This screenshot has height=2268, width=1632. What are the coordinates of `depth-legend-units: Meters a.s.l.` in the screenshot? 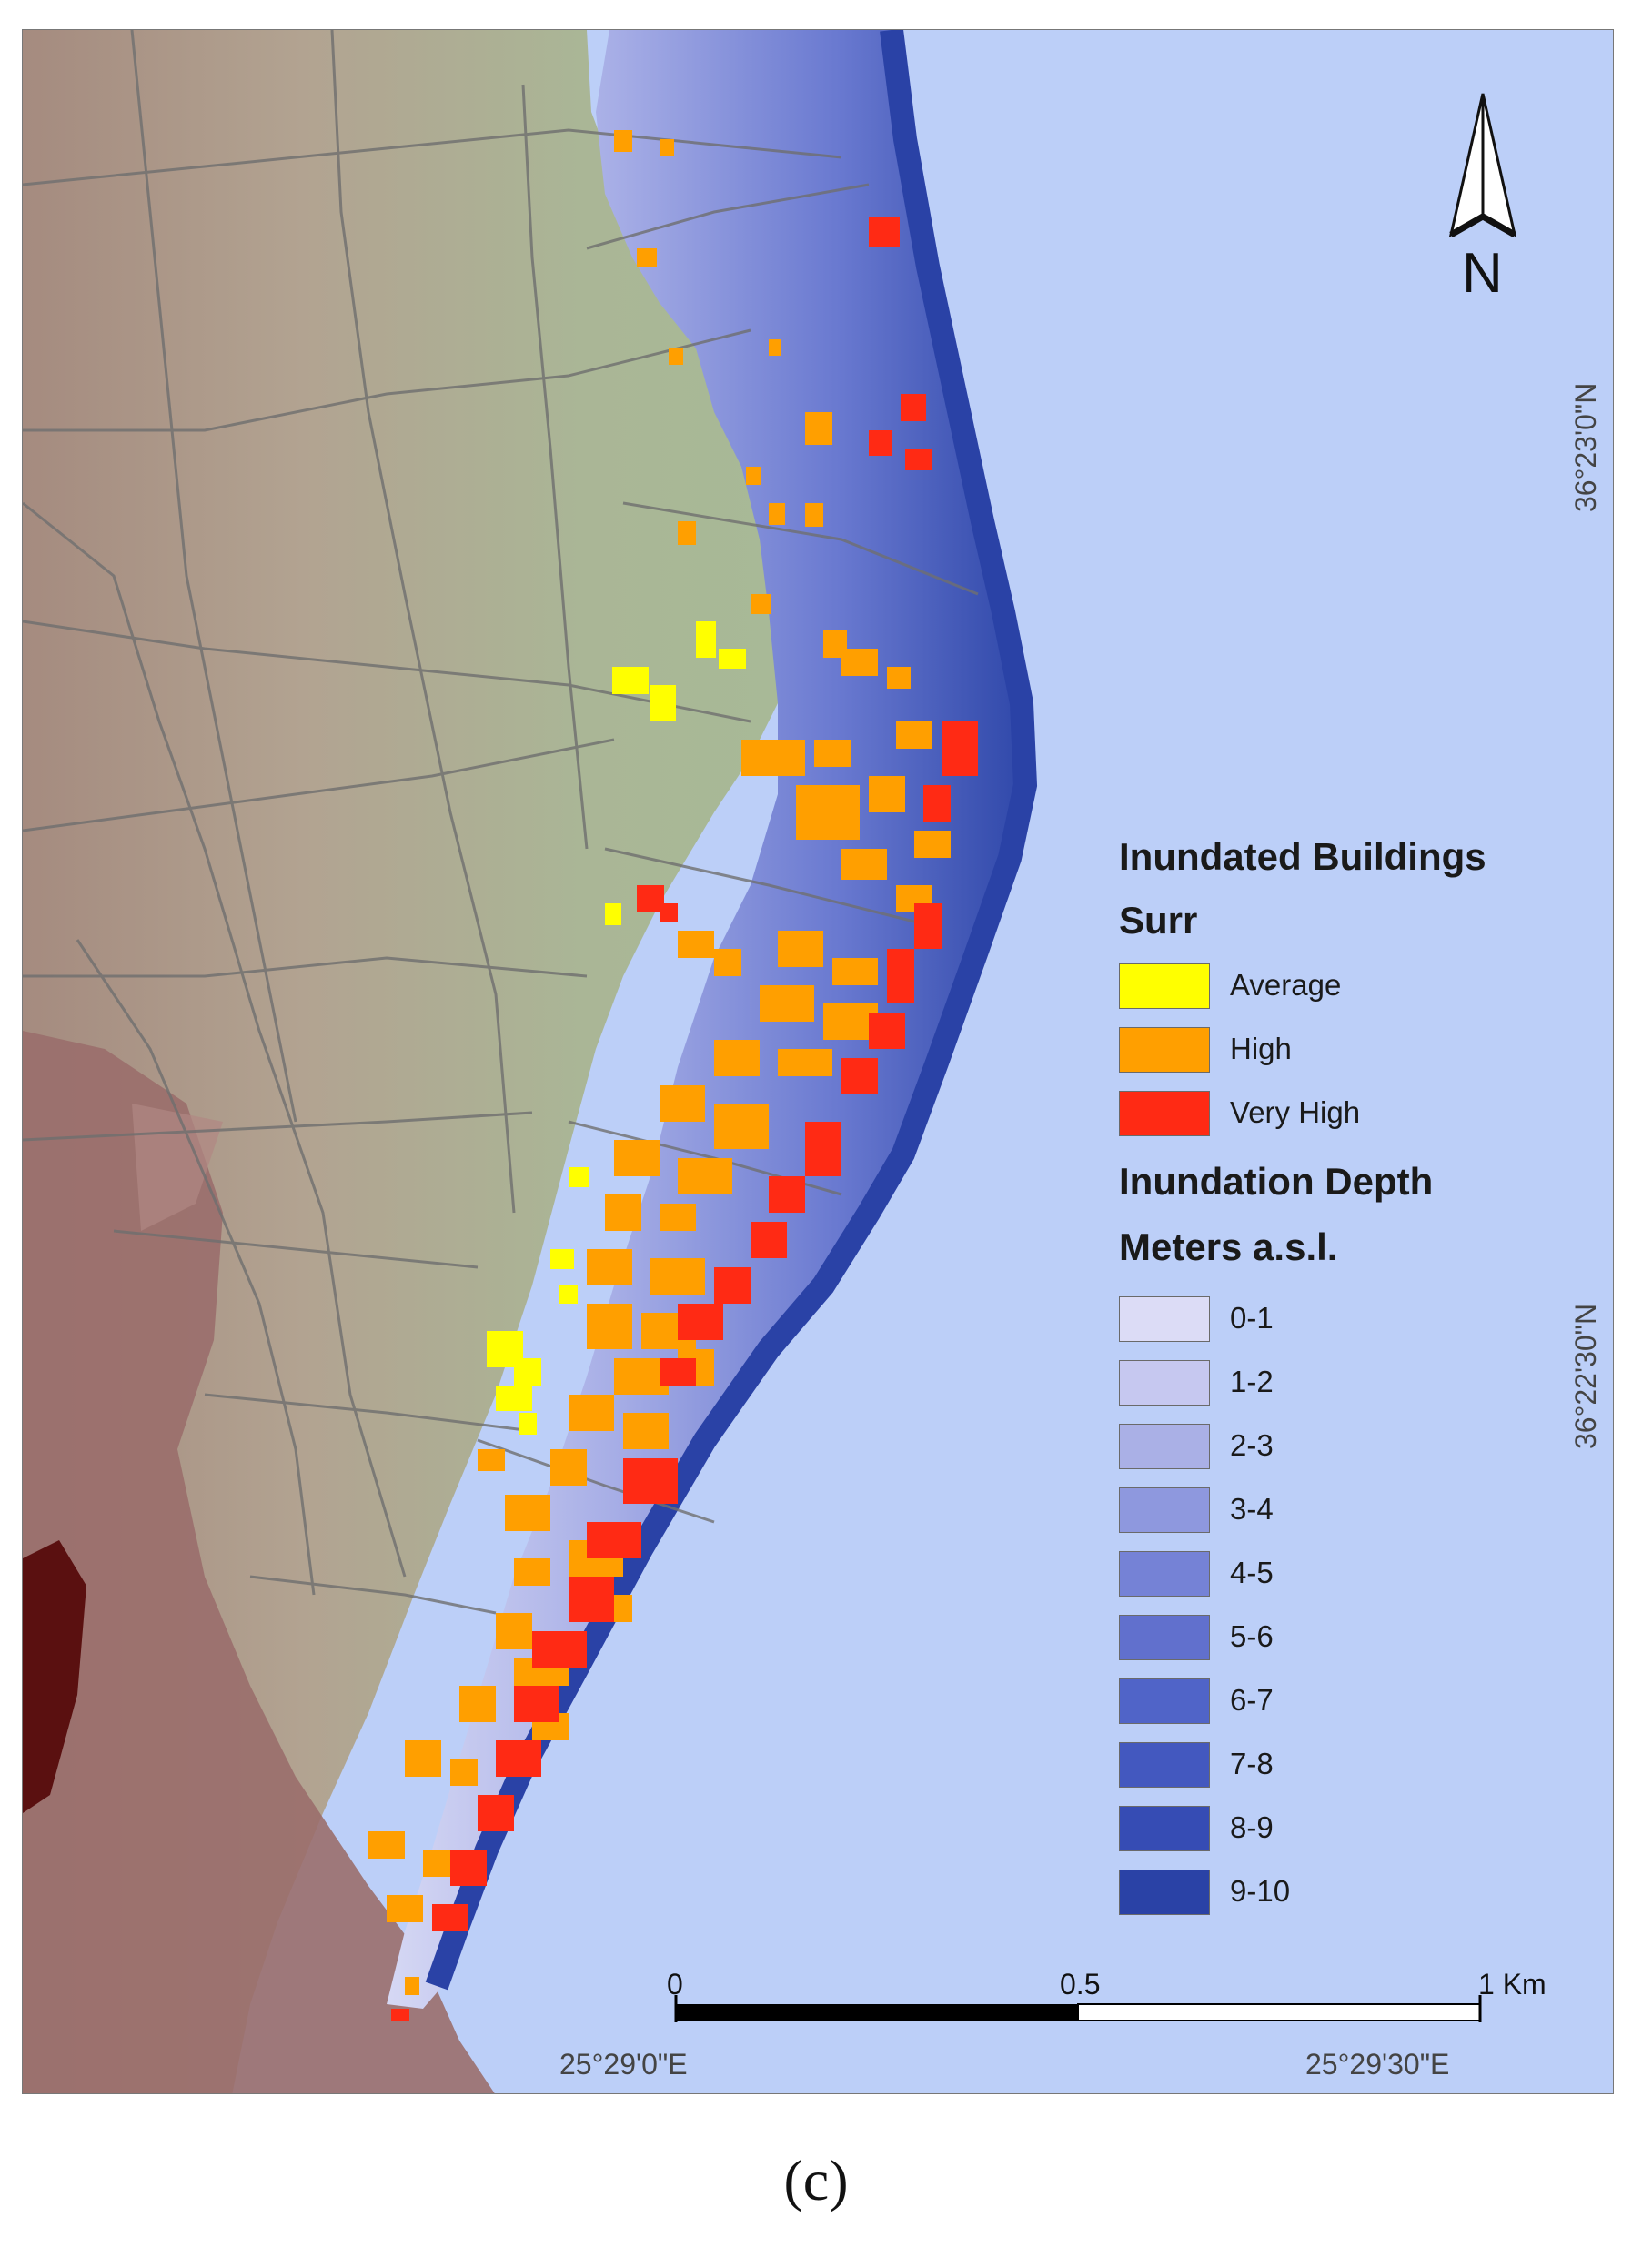 It's located at (1228, 1247).